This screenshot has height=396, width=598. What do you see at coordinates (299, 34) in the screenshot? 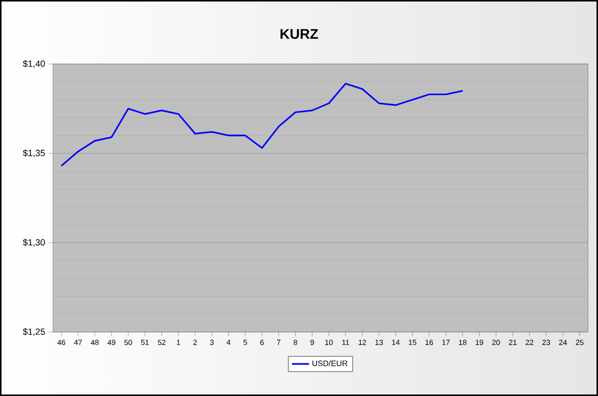
I see `chart-title: KURZ` at bounding box center [299, 34].